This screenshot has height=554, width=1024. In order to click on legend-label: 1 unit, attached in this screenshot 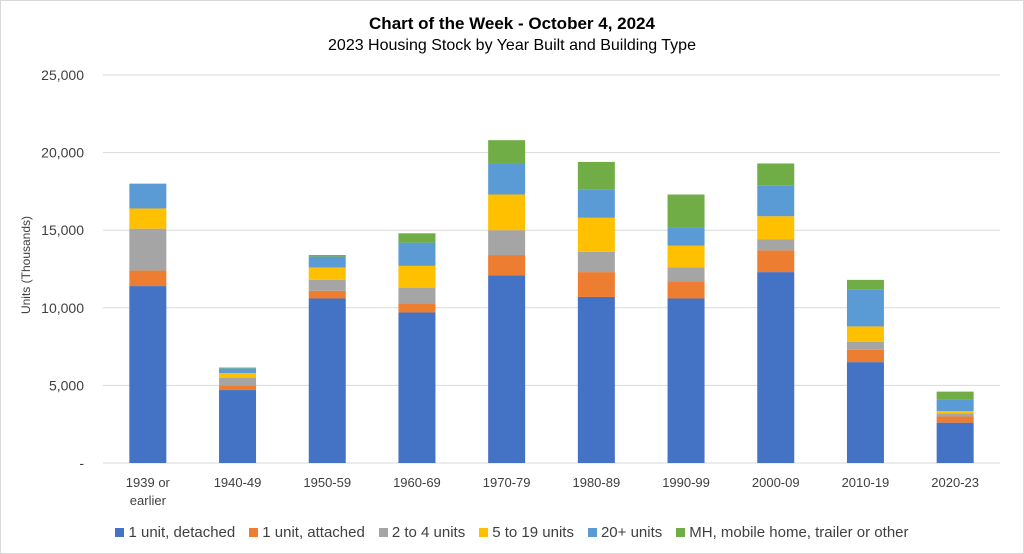, I will do `click(313, 532)`.